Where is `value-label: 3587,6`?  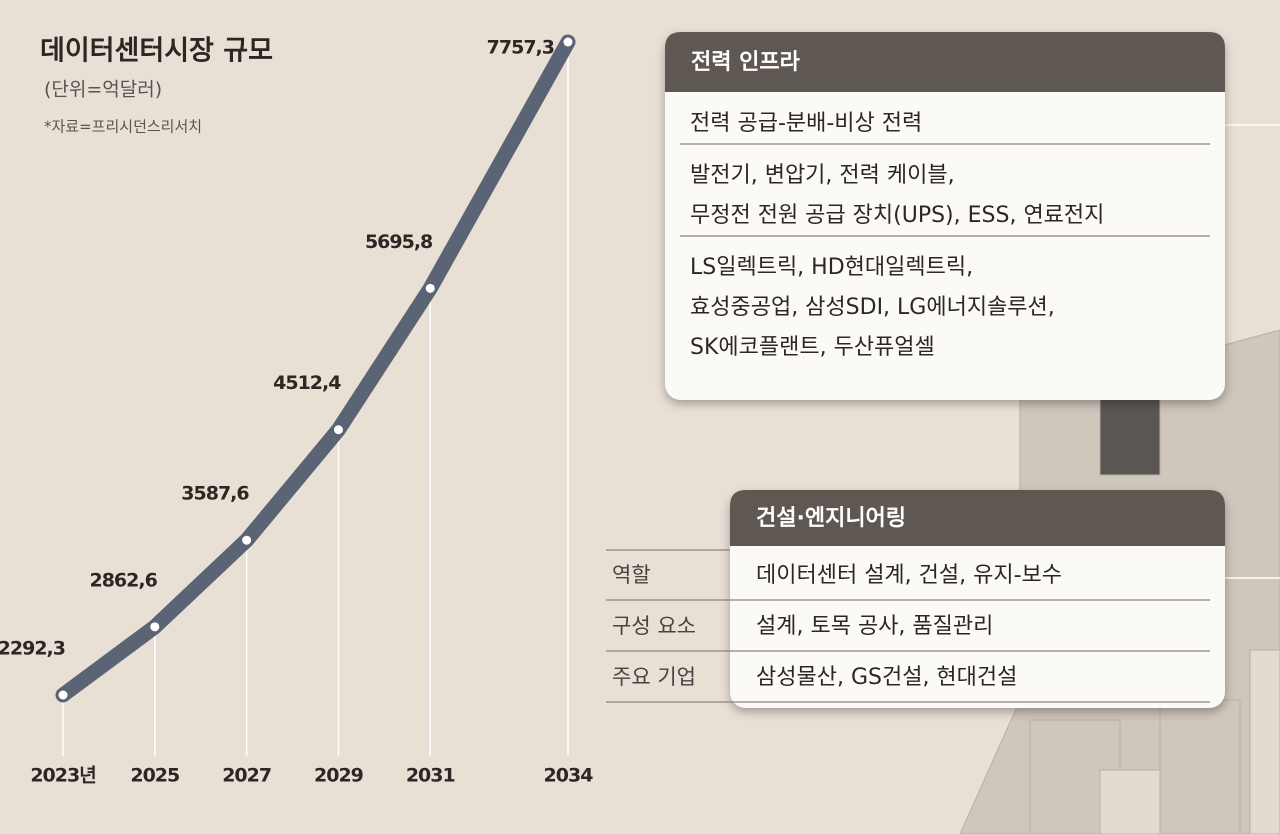
value-label: 3587,6 is located at coordinates (215, 494).